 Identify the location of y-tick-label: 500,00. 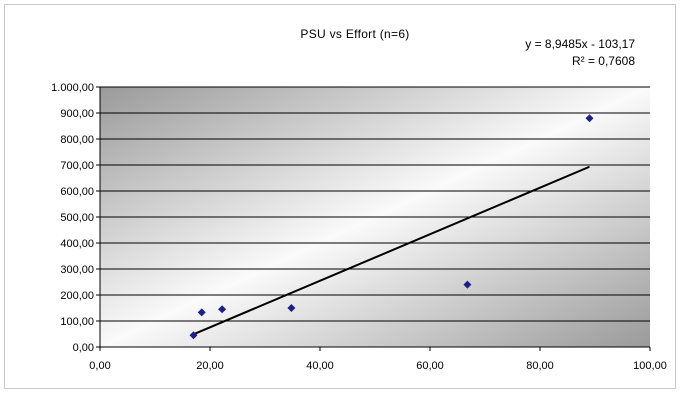
(77, 218).